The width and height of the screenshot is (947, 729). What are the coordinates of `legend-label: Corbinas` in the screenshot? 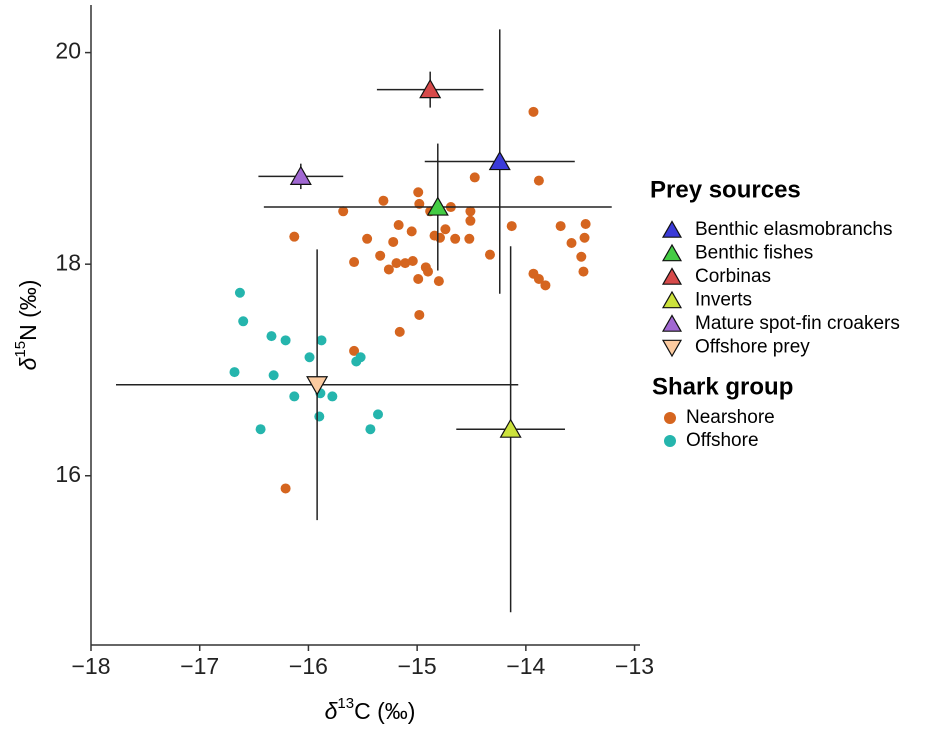 It's located at (733, 276).